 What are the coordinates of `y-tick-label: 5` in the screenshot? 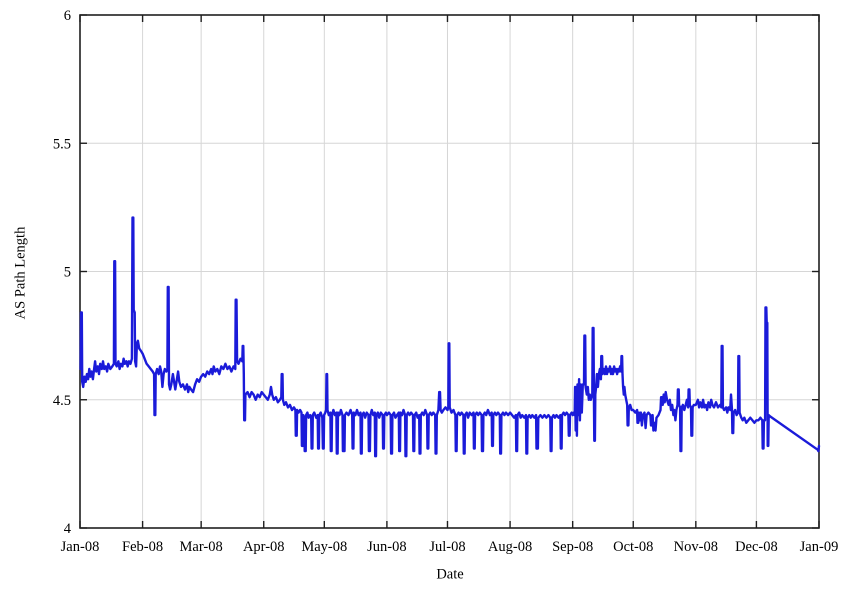 It's located at (67, 273).